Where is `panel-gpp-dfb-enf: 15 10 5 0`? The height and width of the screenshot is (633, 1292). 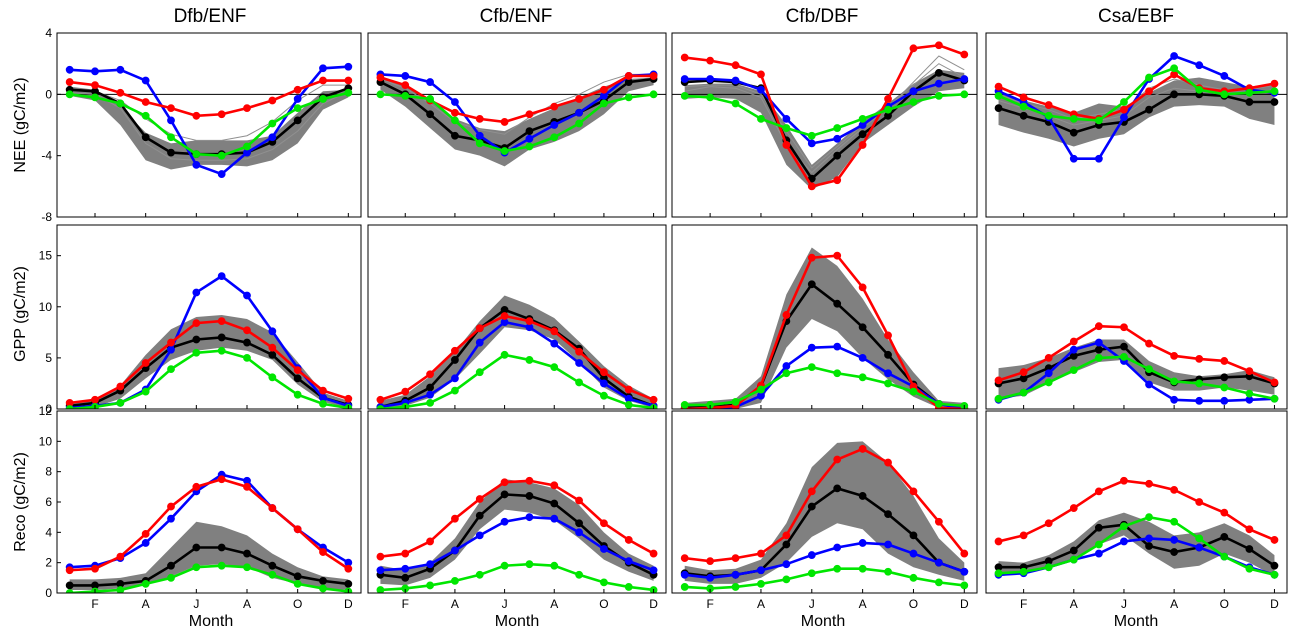 panel-gpp-dfb-enf: 15 10 5 0 is located at coordinates (200, 320).